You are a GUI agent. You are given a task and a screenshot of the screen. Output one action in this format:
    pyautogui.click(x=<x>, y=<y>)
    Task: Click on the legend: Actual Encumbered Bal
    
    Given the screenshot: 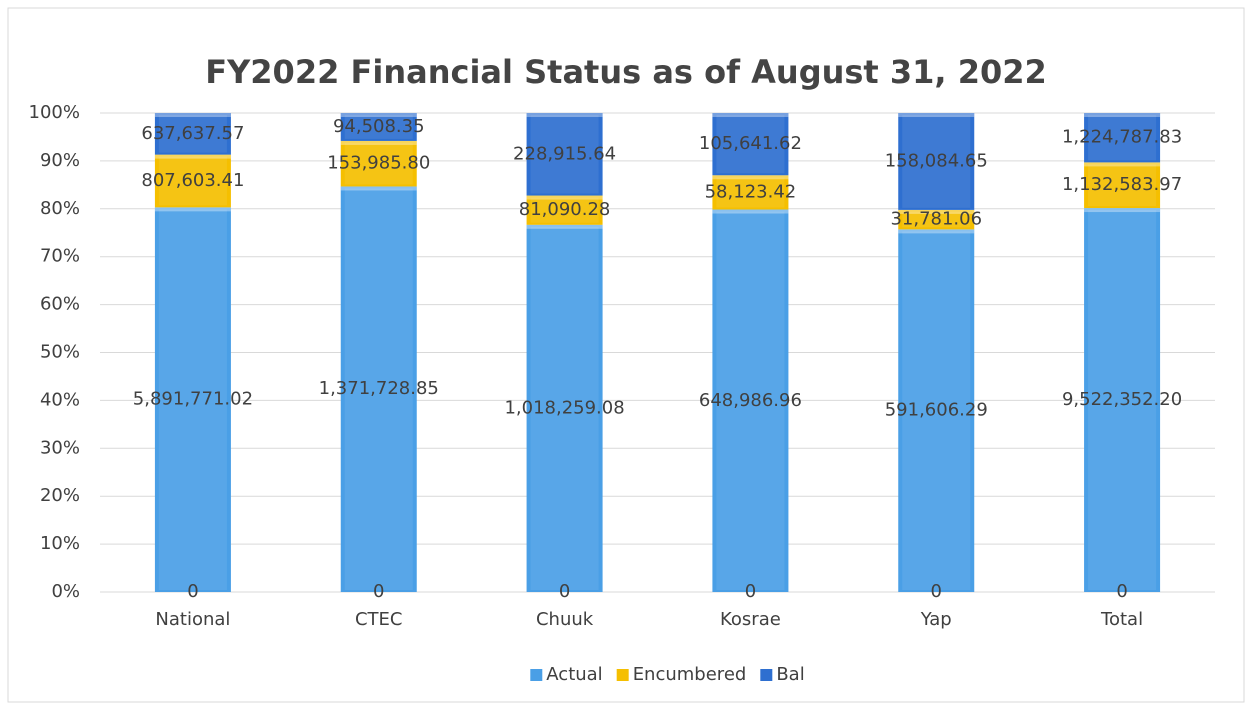 What is the action you would take?
    pyautogui.click(x=667, y=674)
    